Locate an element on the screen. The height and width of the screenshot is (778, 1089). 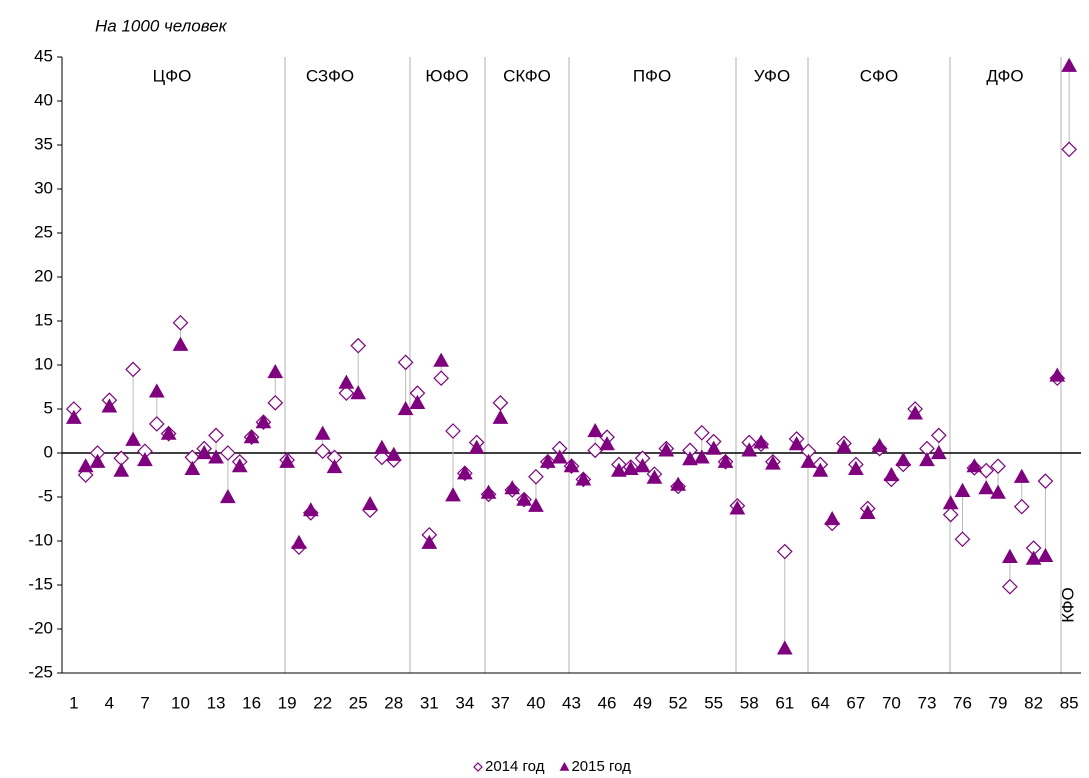
y-tick-label: -5 is located at coordinates (45, 495).